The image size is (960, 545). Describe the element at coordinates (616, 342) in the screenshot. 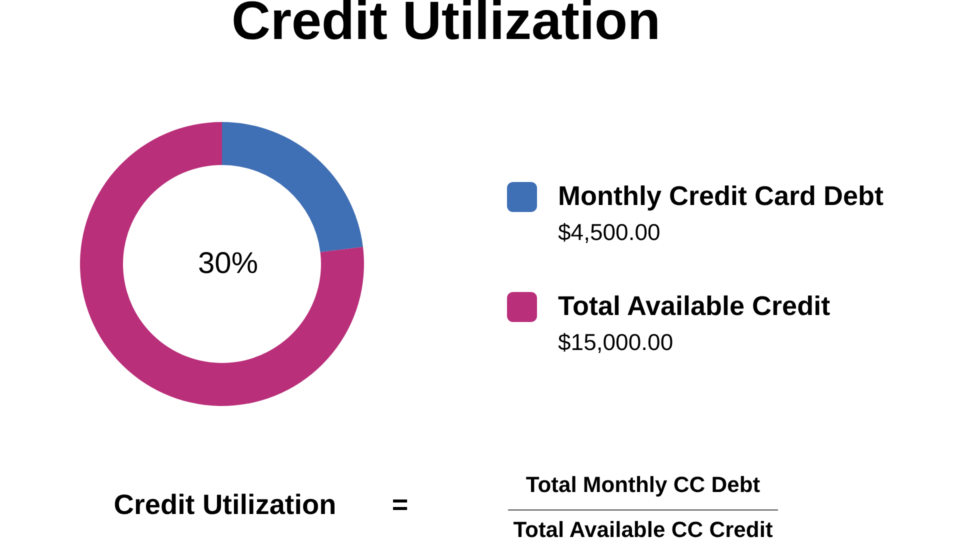

I see `data-label: $15,000.00` at that location.